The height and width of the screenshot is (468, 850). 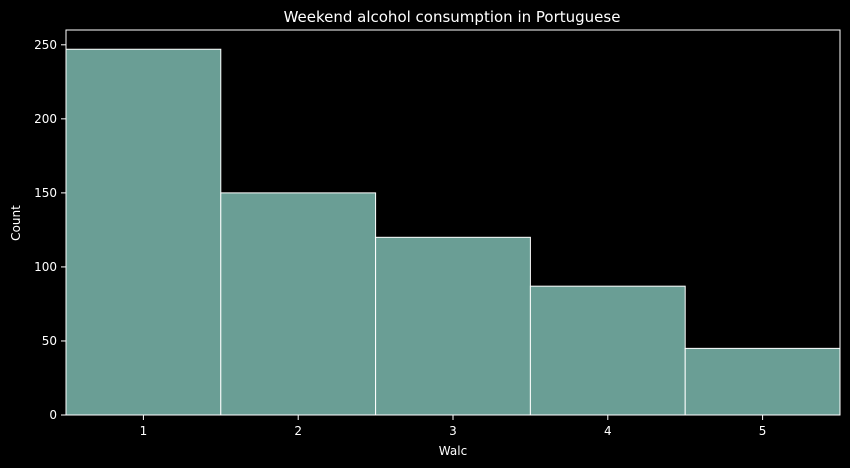 I want to click on y-axis-ticks: 0 50 100 150 200 250, so click(x=50, y=230).